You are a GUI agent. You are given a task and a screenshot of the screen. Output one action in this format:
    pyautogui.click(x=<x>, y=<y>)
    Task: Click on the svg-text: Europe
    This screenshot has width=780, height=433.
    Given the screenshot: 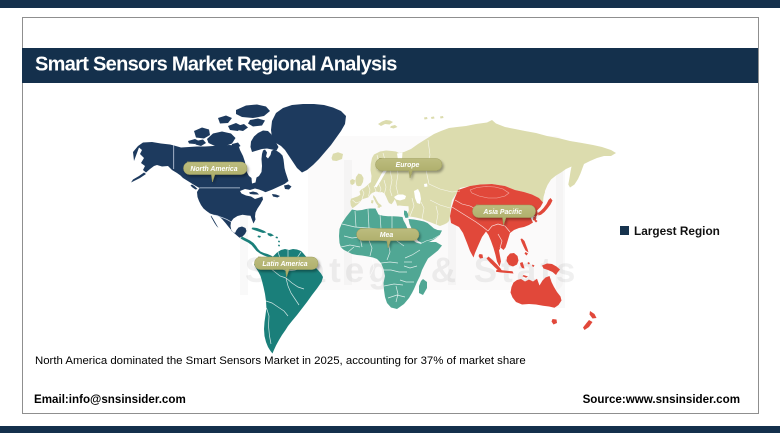 What is the action you would take?
    pyautogui.click(x=408, y=165)
    